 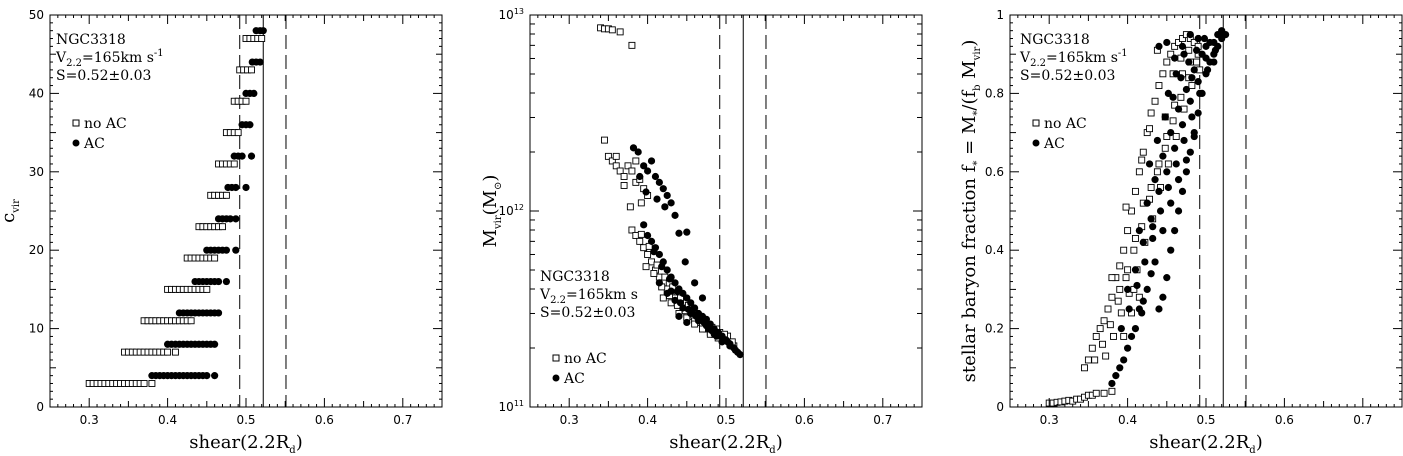 I want to click on y-tick-label: 30, so click(x=36, y=172).